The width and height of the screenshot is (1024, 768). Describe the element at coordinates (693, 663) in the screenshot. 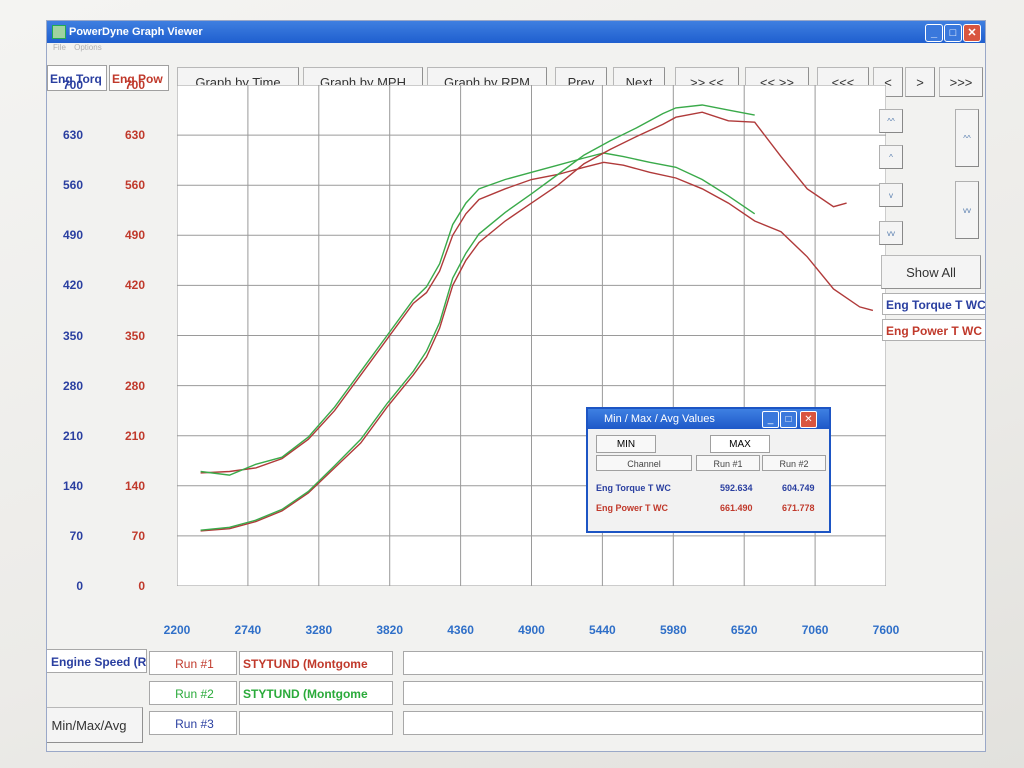

I see `run1-notes` at that location.